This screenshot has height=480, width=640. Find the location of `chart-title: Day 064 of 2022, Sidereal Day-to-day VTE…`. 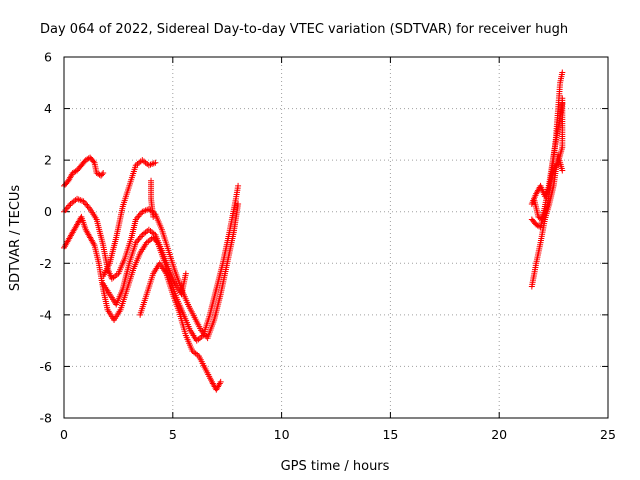

chart-title: Day 064 of 2022, Sidereal Day-to-day VTE… is located at coordinates (304, 29).